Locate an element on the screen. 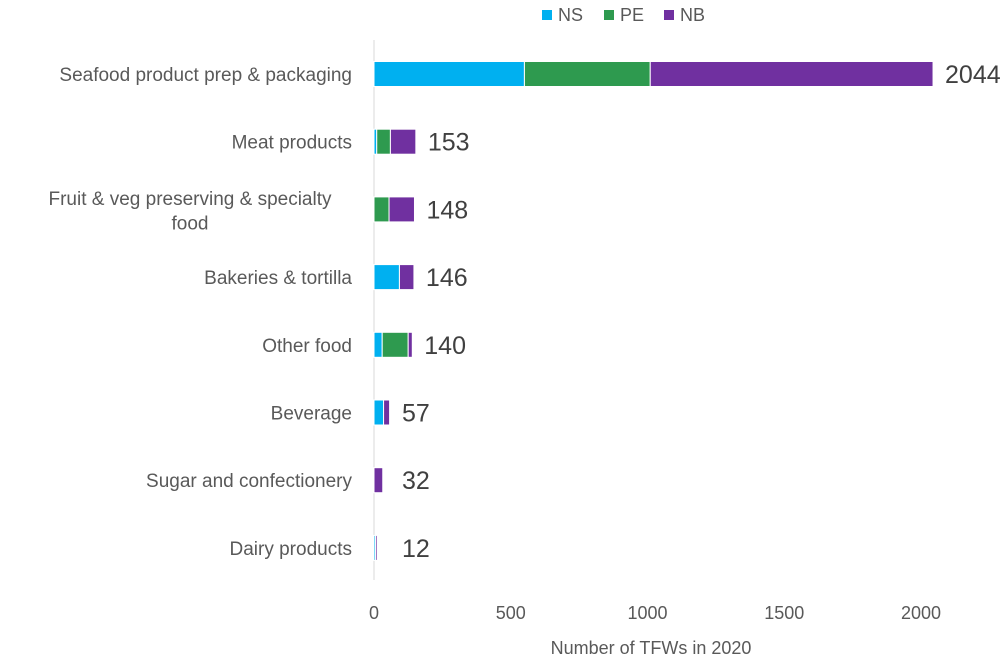 The image size is (1005, 664). bar-seafood-product-prep-and-packaging-ns is located at coordinates (449, 74).